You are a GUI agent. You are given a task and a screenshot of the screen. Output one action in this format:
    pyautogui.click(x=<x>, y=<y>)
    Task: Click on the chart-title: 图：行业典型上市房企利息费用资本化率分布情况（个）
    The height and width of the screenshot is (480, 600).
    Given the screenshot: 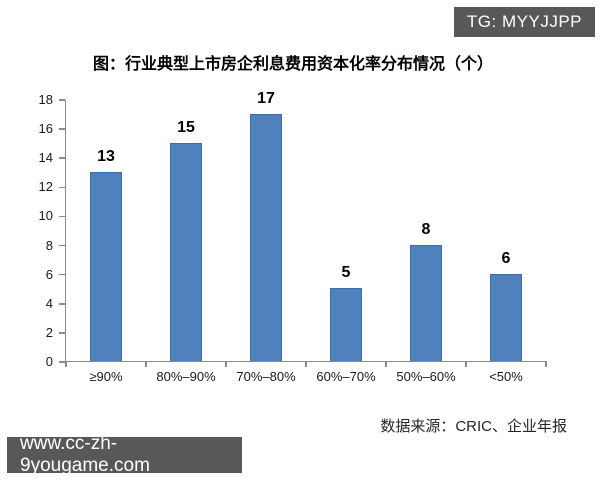 What is the action you would take?
    pyautogui.click(x=292, y=64)
    